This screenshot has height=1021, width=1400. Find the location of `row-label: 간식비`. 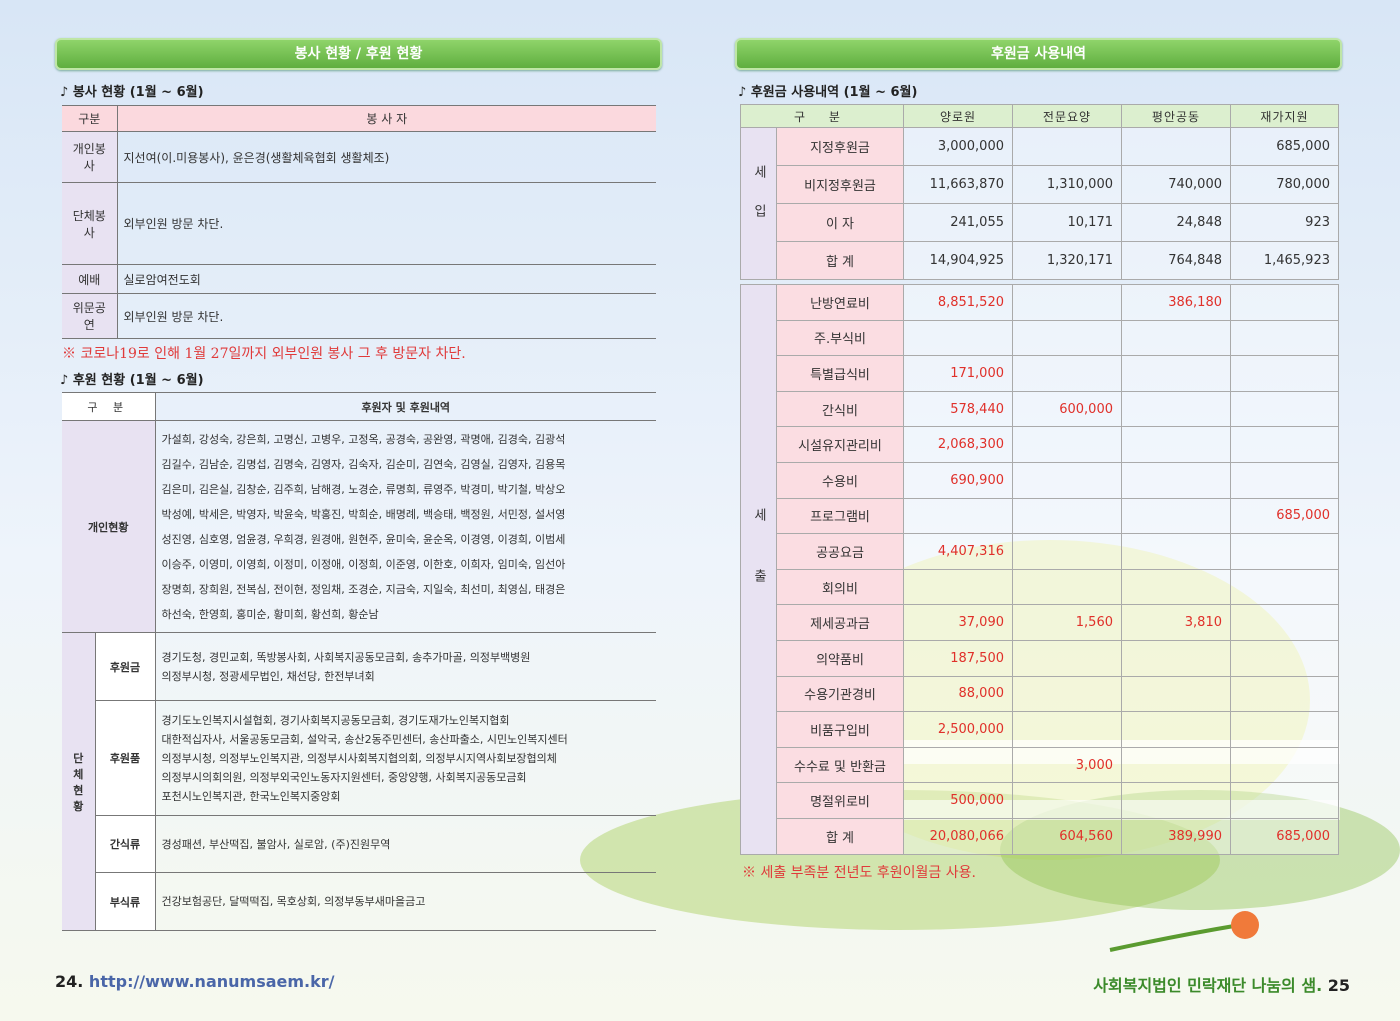

row-label: 간식비 is located at coordinates (840, 409).